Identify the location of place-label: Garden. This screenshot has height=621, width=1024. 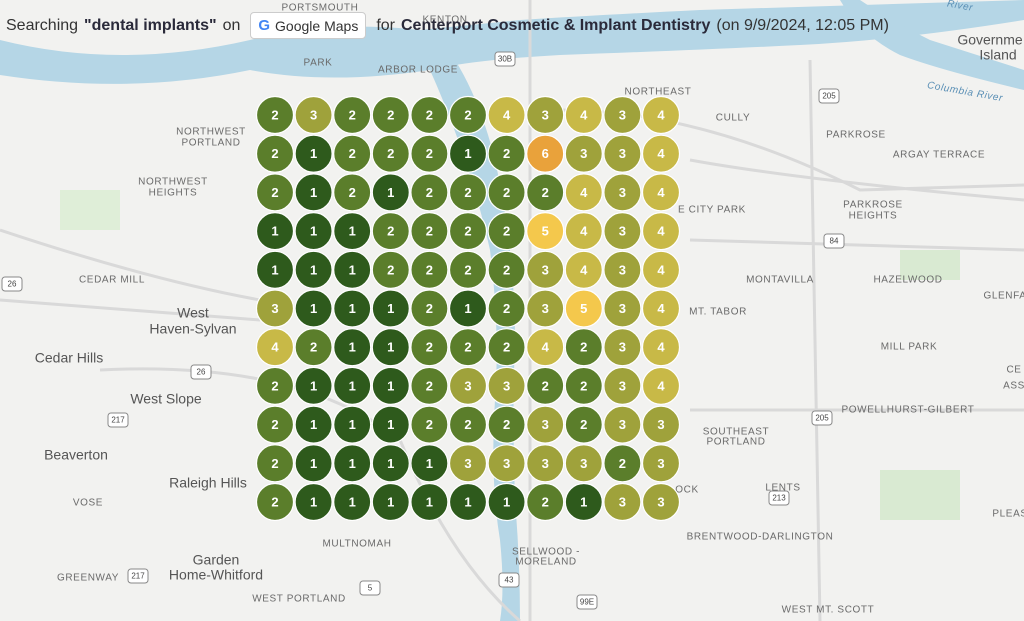
(216, 560).